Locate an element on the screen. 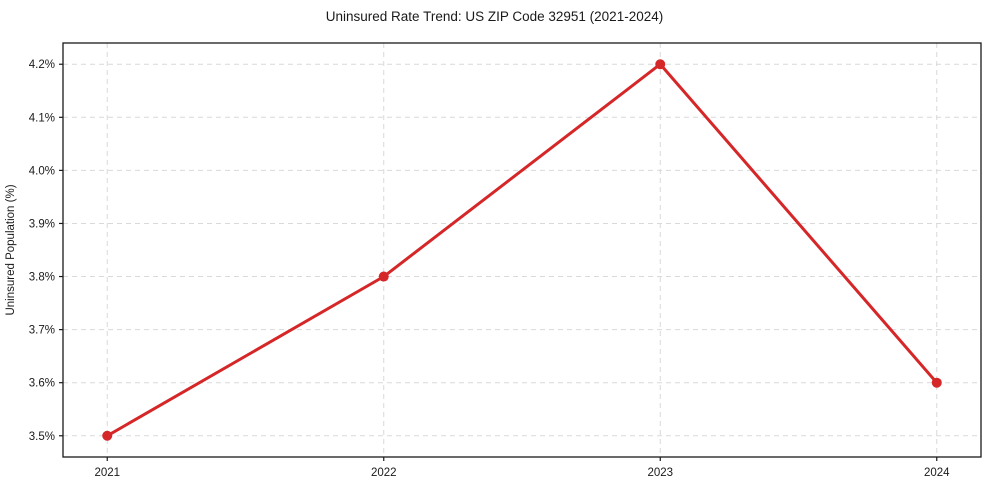 This screenshot has width=989, height=490. y-tick-label: 3.6% is located at coordinates (42, 384).